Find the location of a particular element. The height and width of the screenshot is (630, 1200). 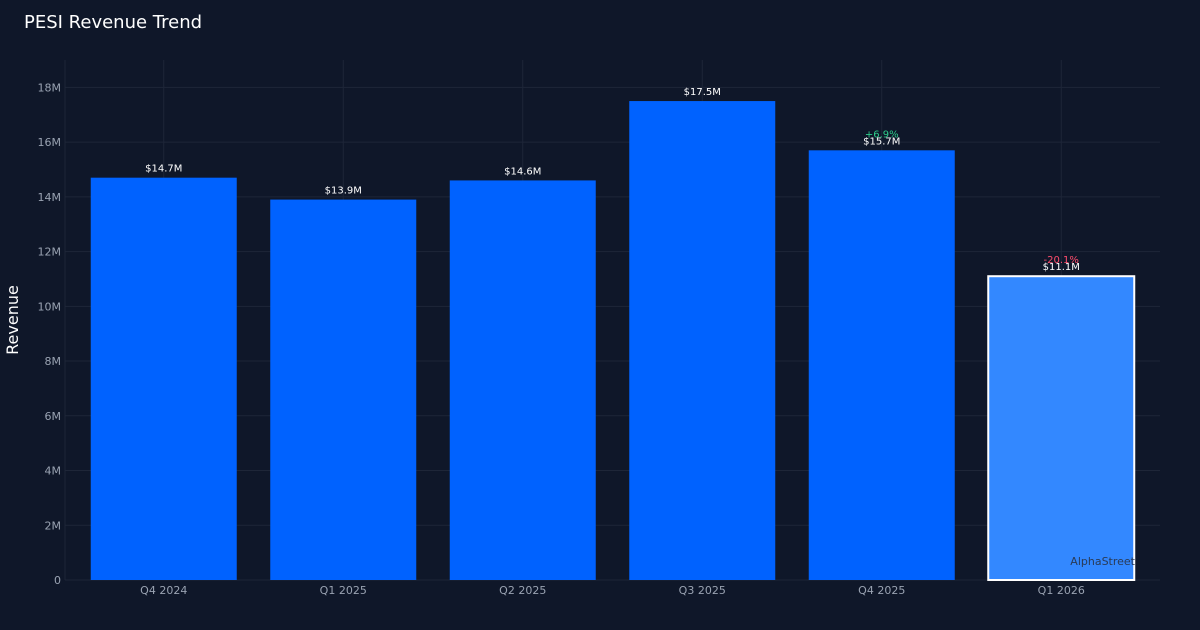

y-tick-label: 4M is located at coordinates (53, 471).